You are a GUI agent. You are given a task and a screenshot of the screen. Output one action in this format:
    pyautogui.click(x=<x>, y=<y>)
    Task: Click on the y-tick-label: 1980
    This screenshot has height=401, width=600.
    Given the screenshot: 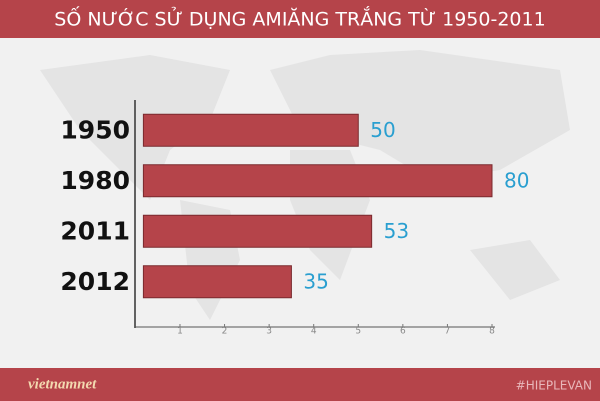 What is the action you would take?
    pyautogui.click(x=95, y=180)
    